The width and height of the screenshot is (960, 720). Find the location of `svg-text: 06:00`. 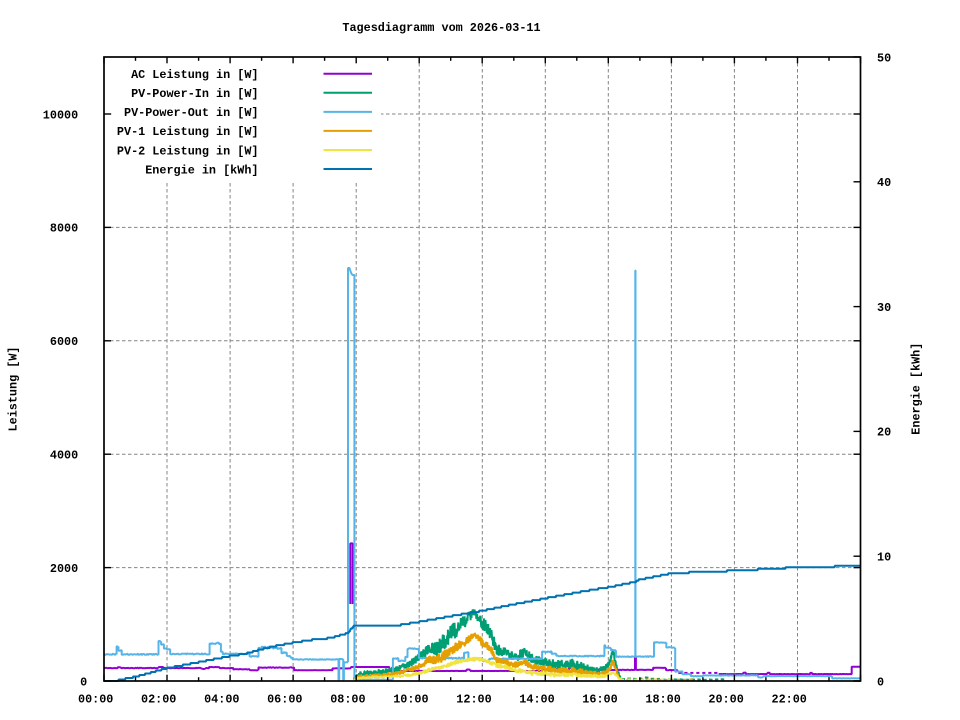

svg-text: 06:00 is located at coordinates (284, 699).